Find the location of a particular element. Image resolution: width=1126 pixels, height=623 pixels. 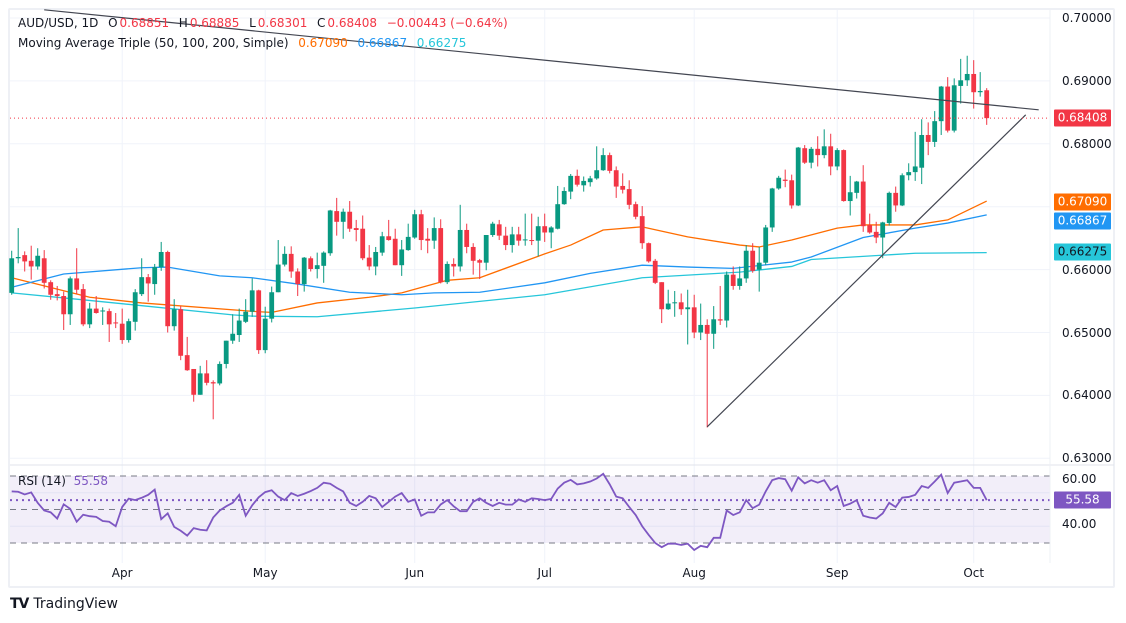

ma50-badge: 0.67090 is located at coordinates (1082, 202).